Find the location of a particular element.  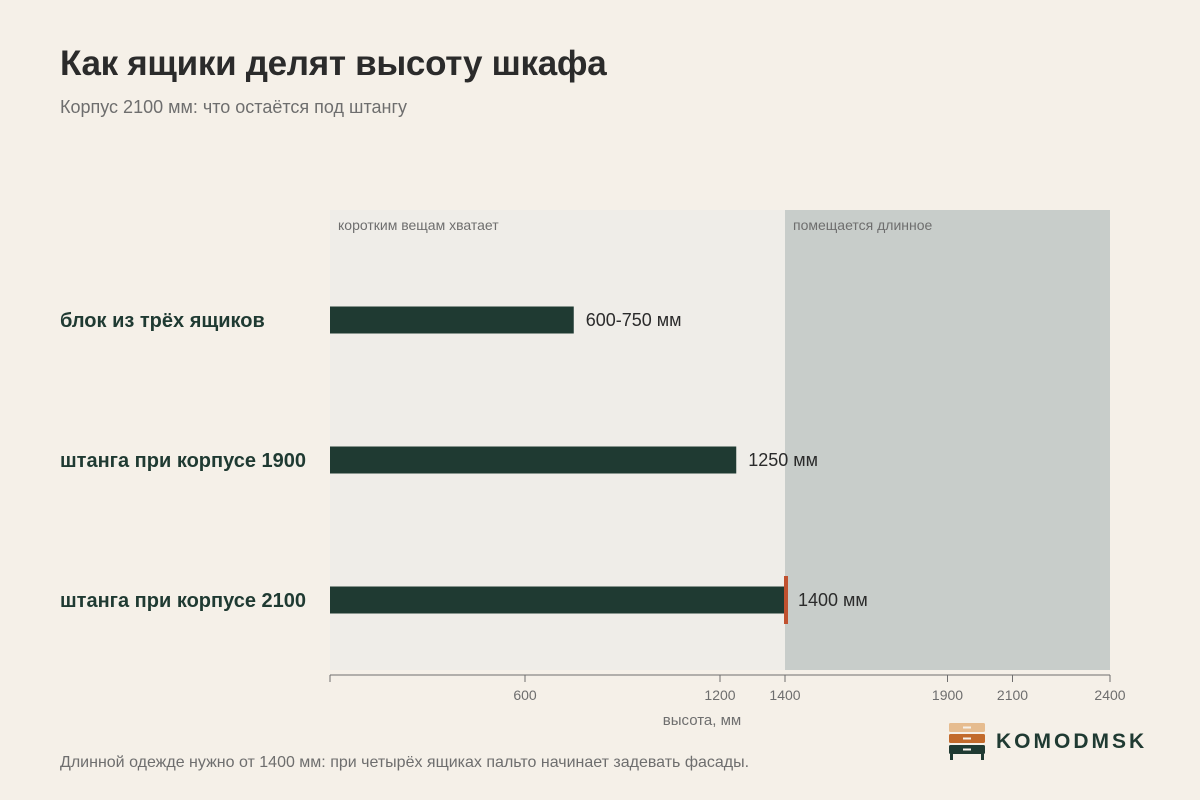

x-axis-title: высота, мм is located at coordinates (702, 720).